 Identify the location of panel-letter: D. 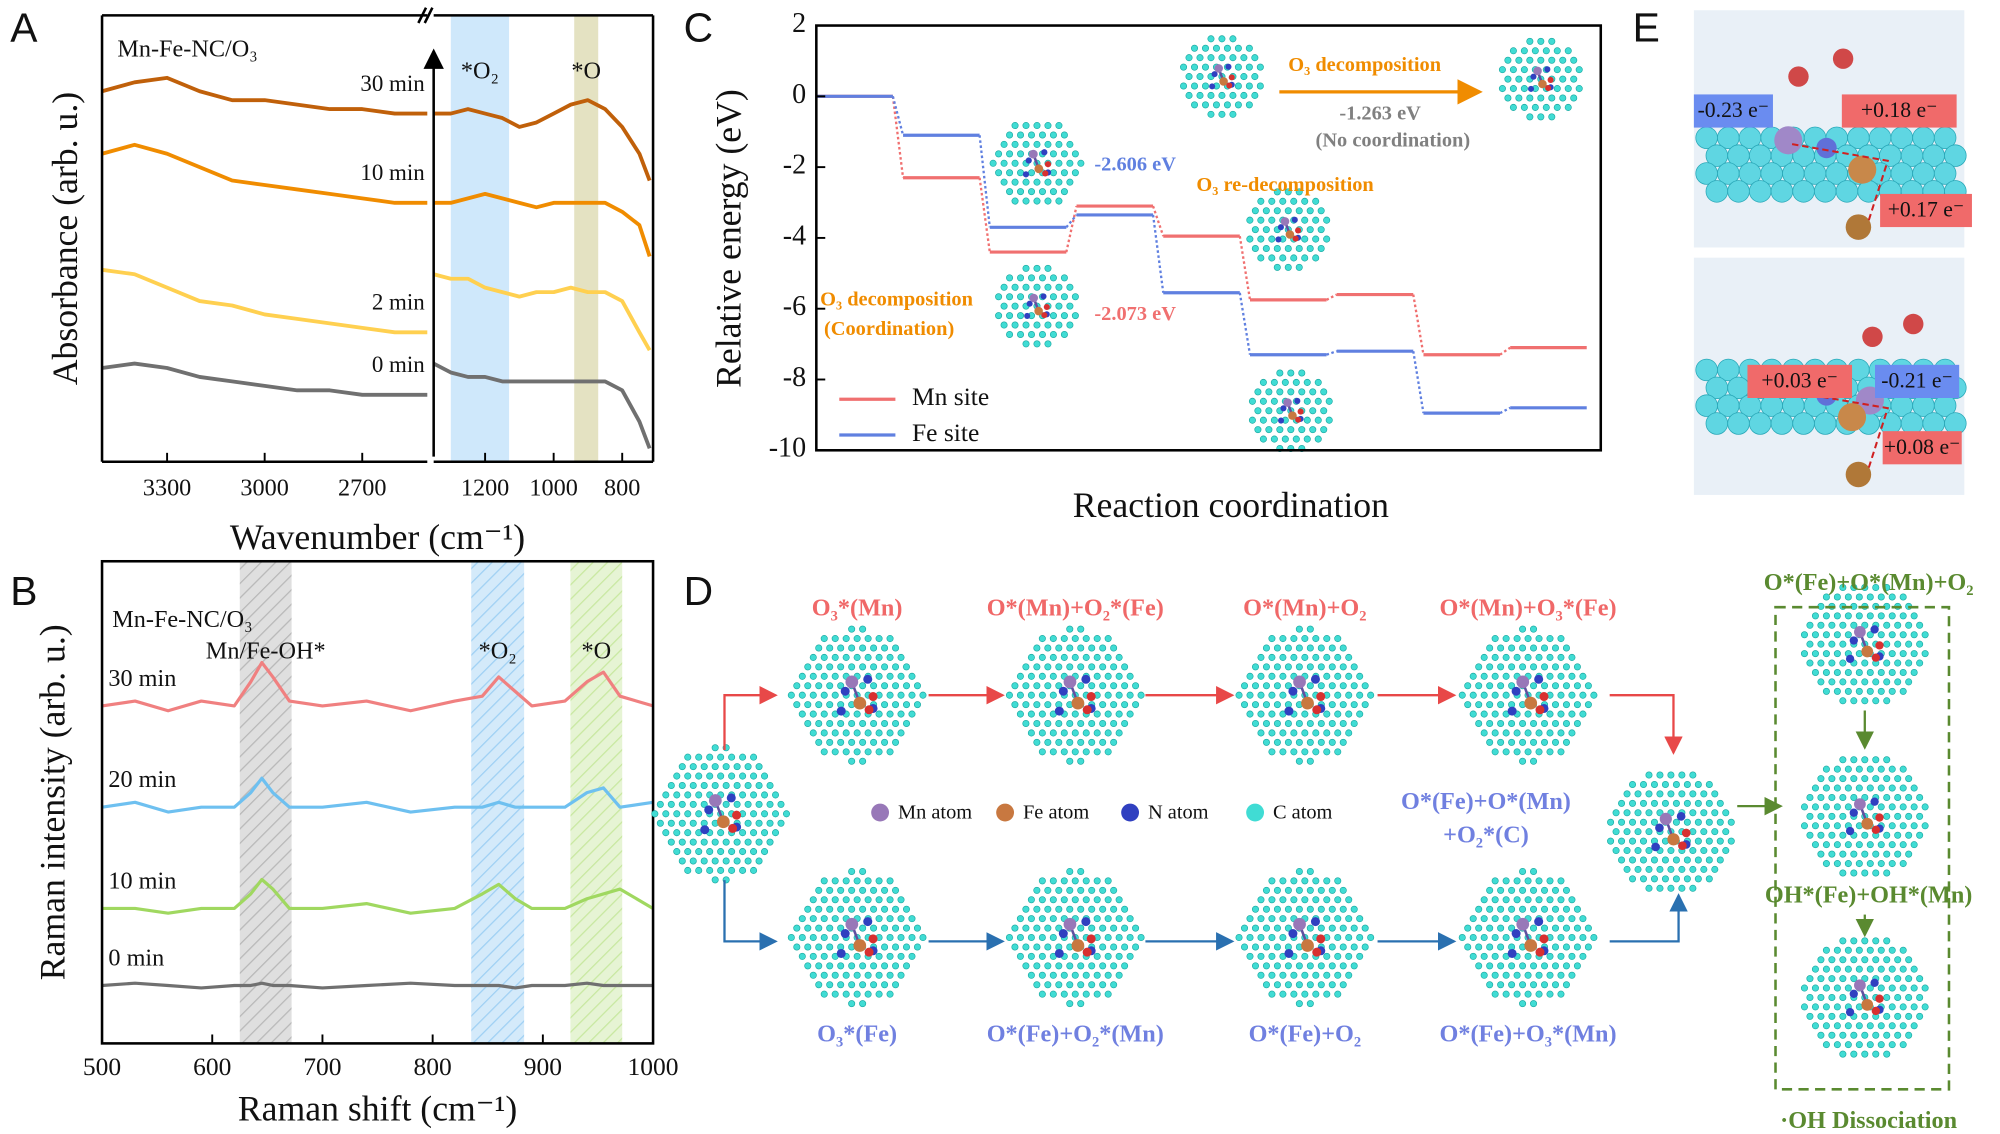
(698, 591).